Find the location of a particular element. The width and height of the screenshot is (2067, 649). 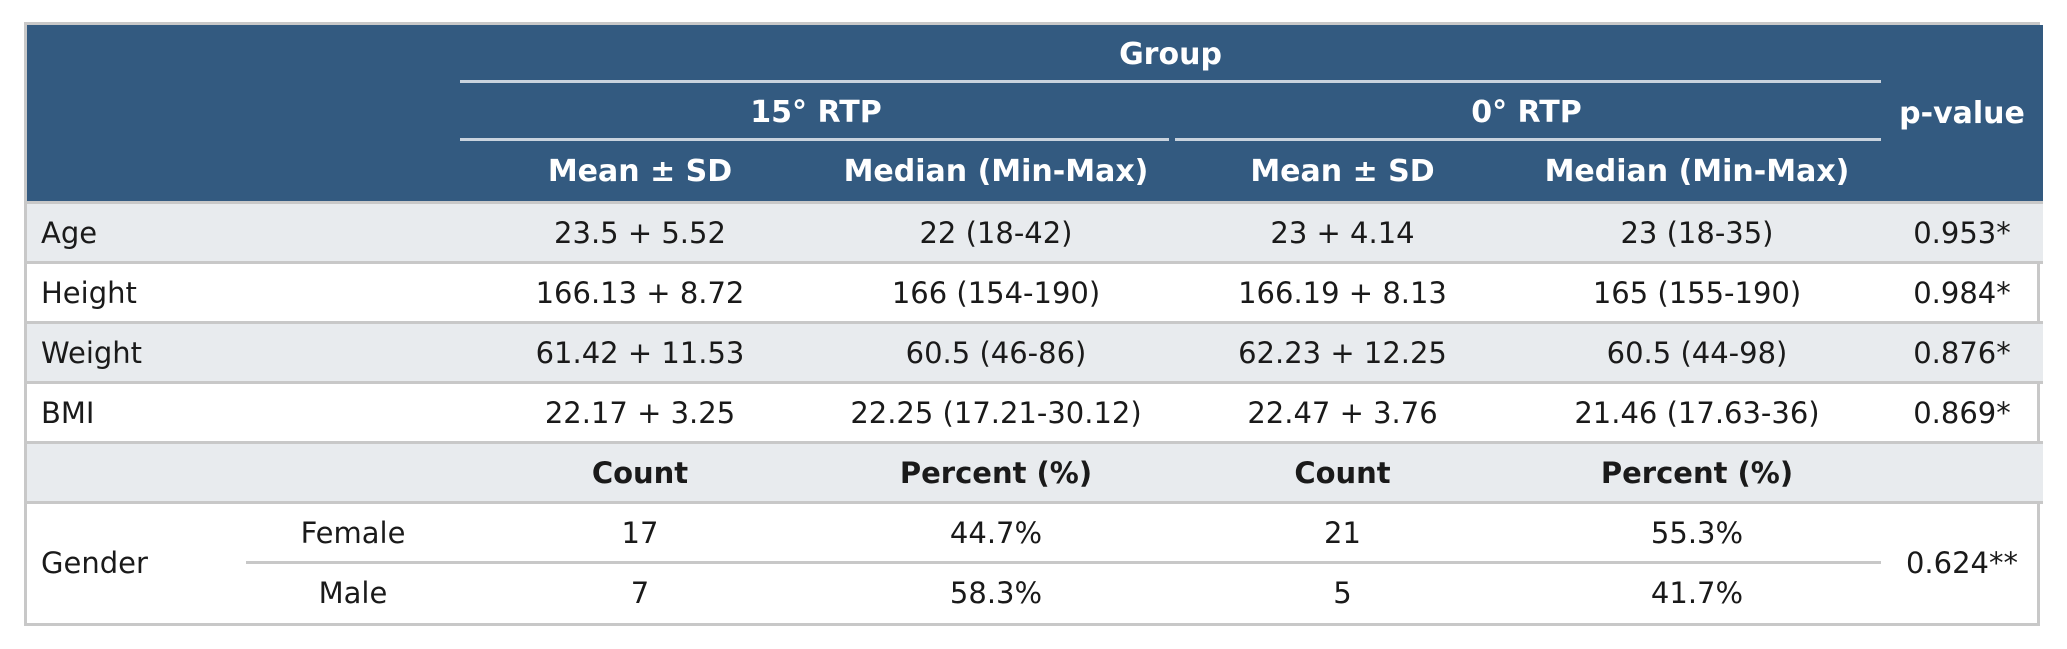

cell-15-mean-sd: 61.42 + 11.53 is located at coordinates (640, 352).